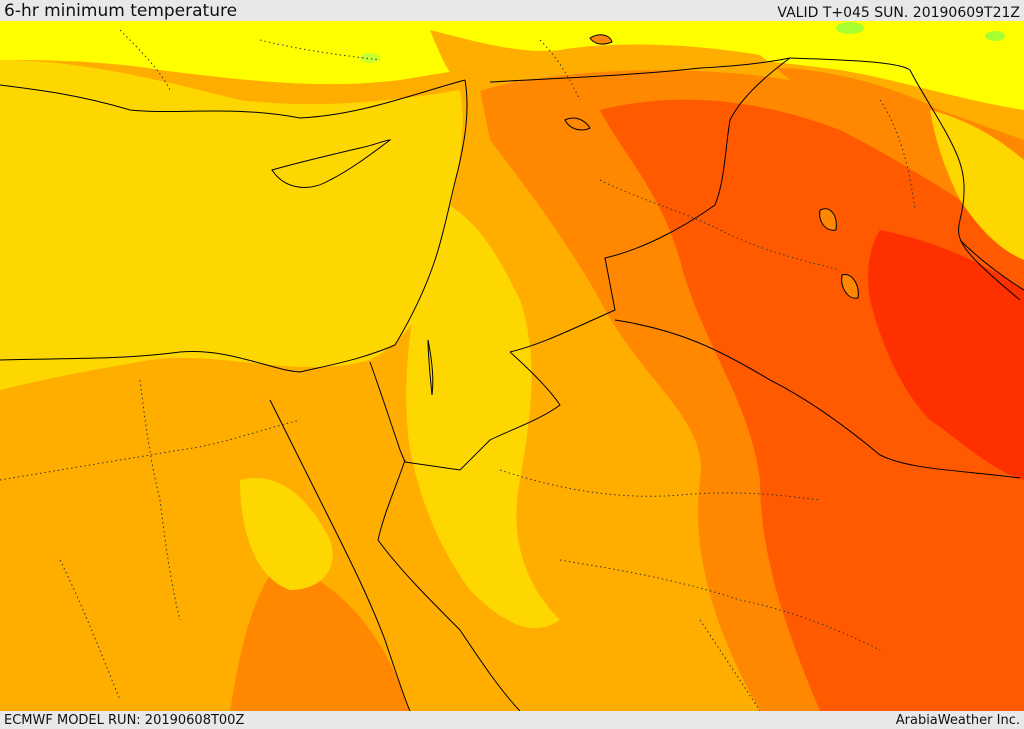 This screenshot has height=729, width=1024. I want to click on temperature-field-yellow-levant, so click(483, 414).